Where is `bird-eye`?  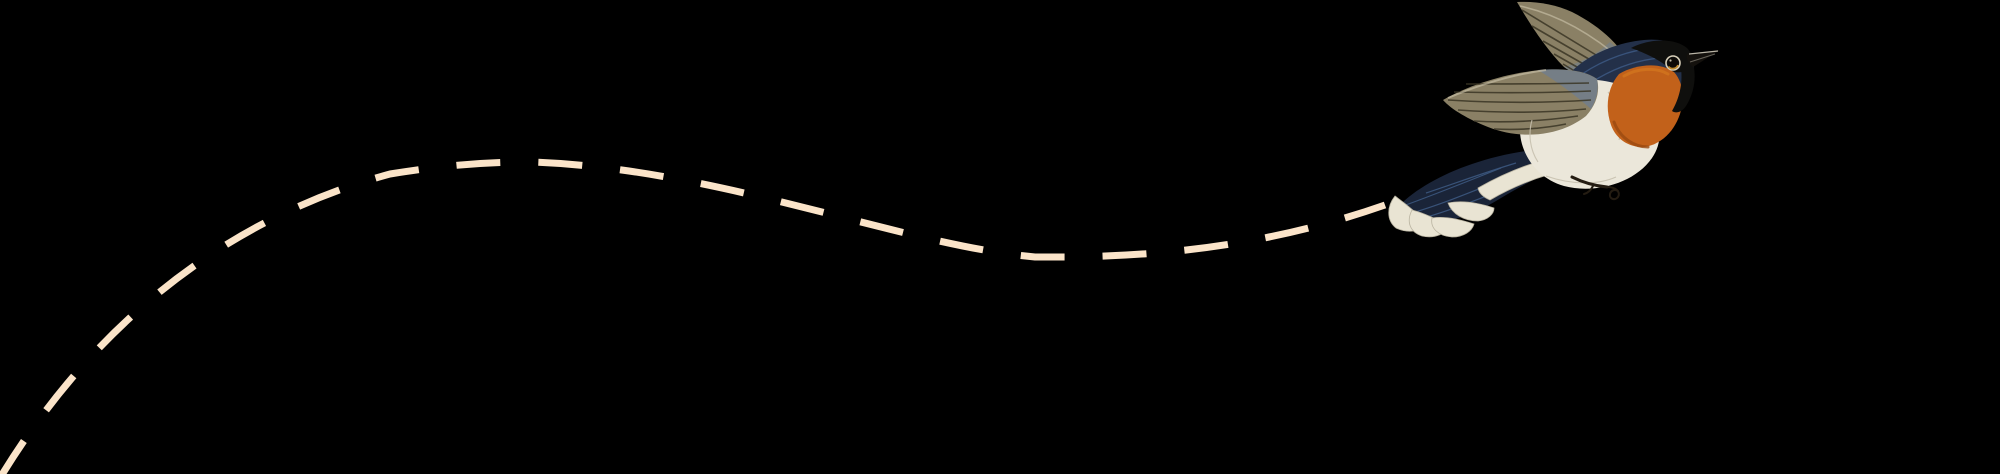
bird-eye is located at coordinates (1673, 63).